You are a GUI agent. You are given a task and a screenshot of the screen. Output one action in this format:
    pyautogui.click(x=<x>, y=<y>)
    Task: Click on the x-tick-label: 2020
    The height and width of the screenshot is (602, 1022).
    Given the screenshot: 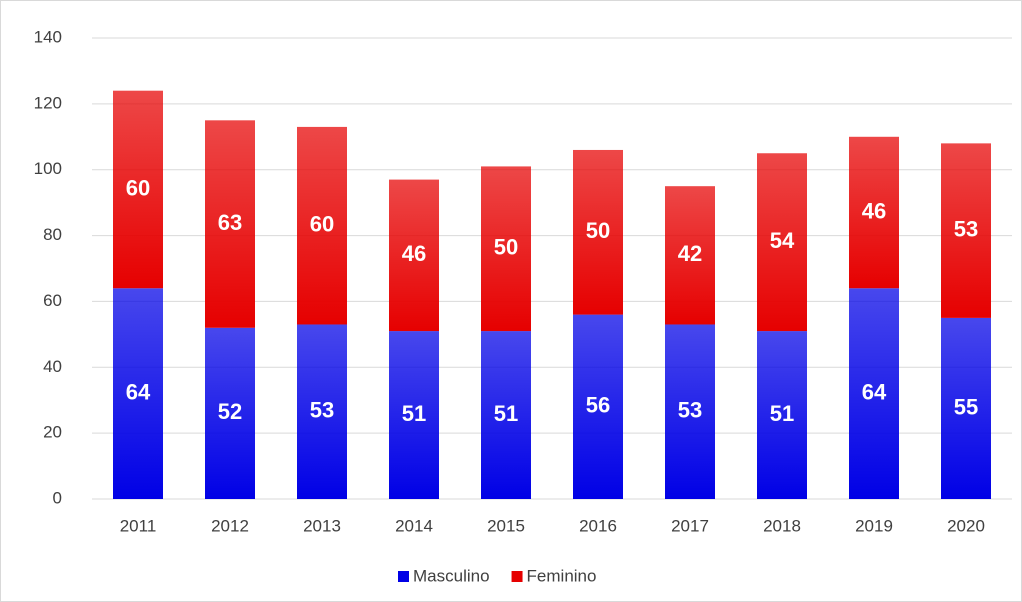 What is the action you would take?
    pyautogui.click(x=966, y=525)
    